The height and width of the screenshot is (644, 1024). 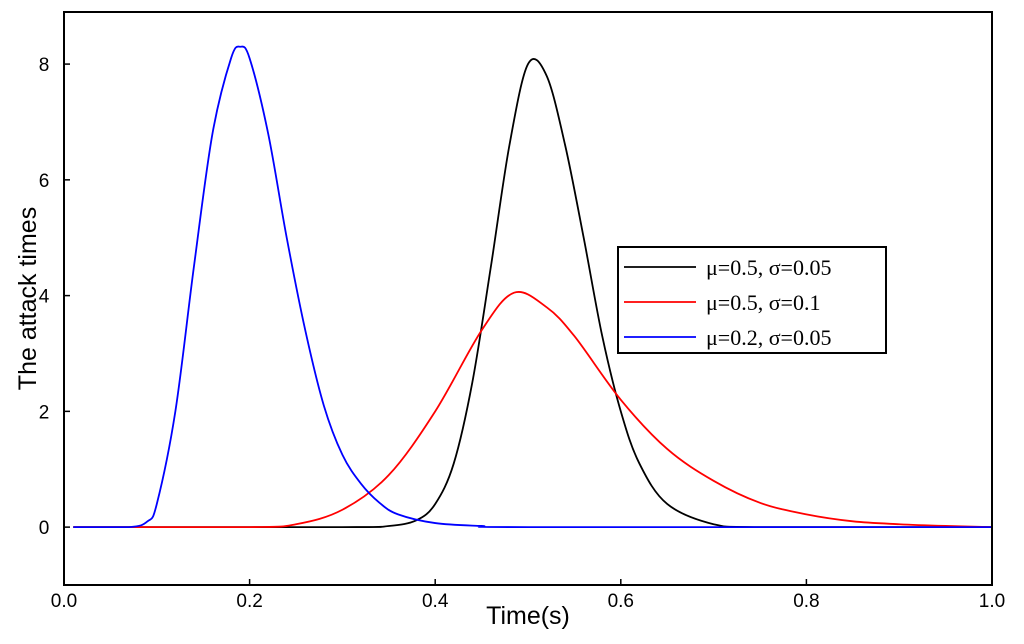 What do you see at coordinates (763, 302) in the screenshot?
I see `legend-label: μ=0.5, σ=0.1` at bounding box center [763, 302].